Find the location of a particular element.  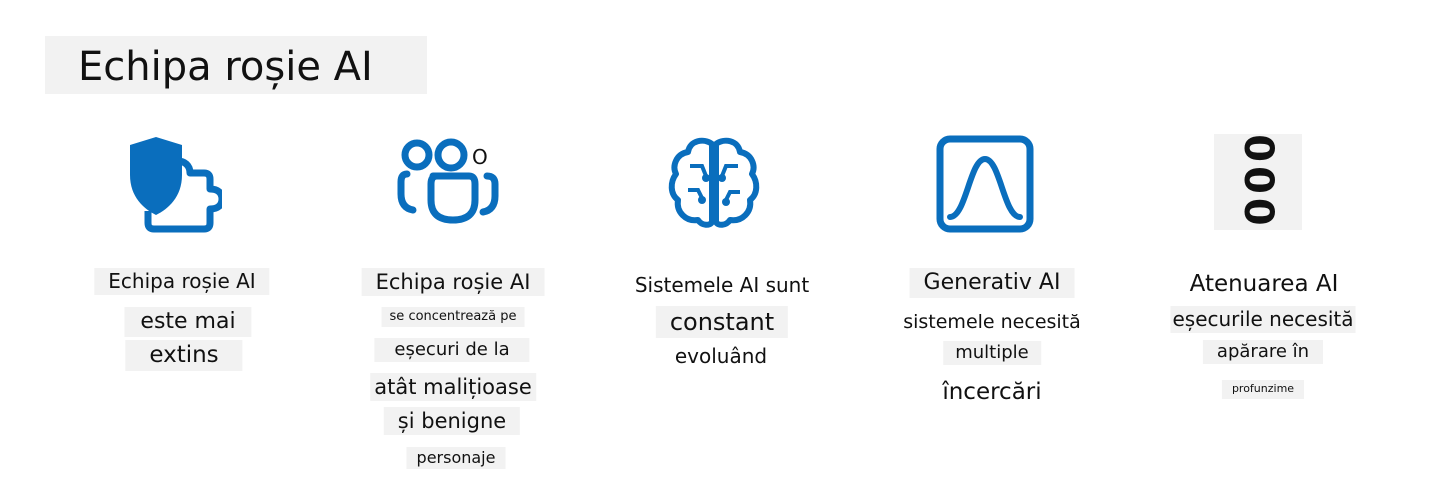

bell-curve-chart-icon is located at coordinates (985, 184).